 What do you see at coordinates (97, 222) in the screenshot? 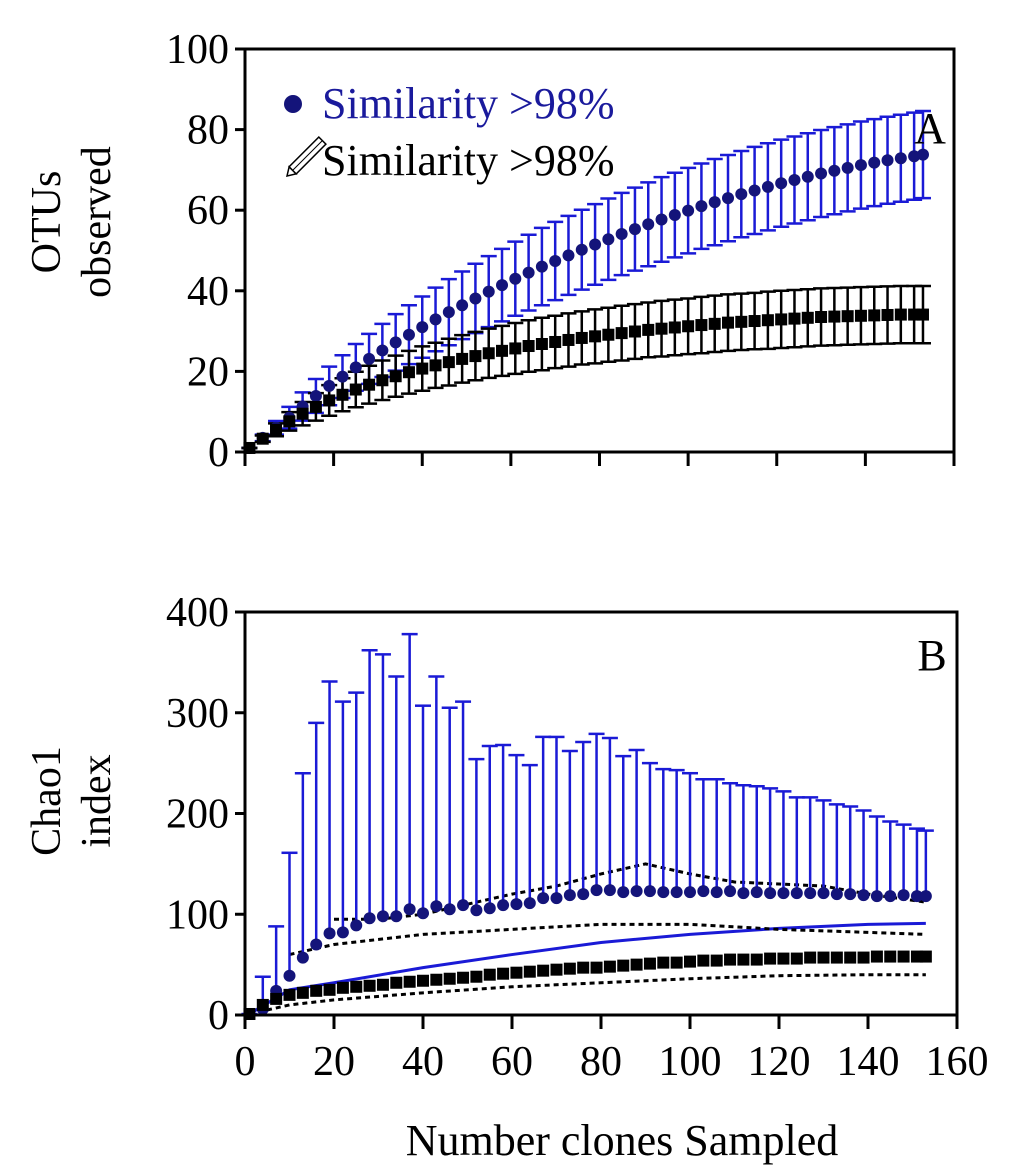
I see `panel-a-ylabel-line2: observed` at bounding box center [97, 222].